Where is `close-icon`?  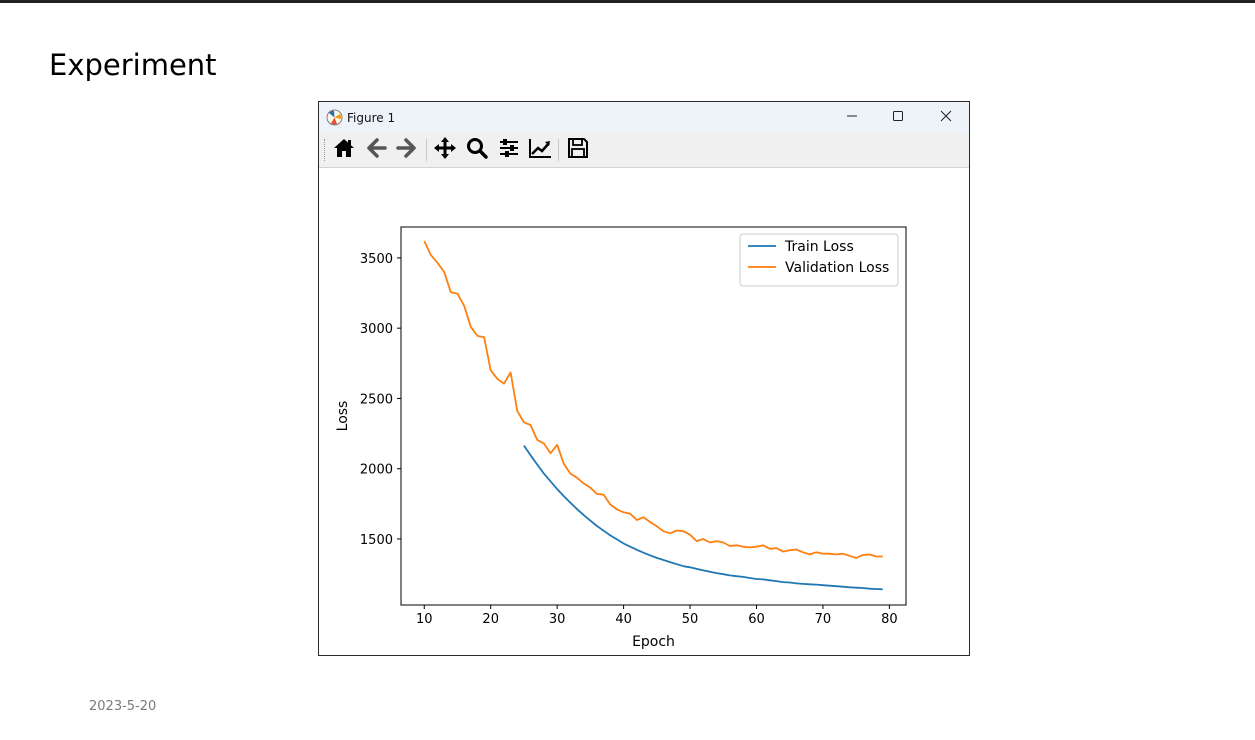 close-icon is located at coordinates (946, 118).